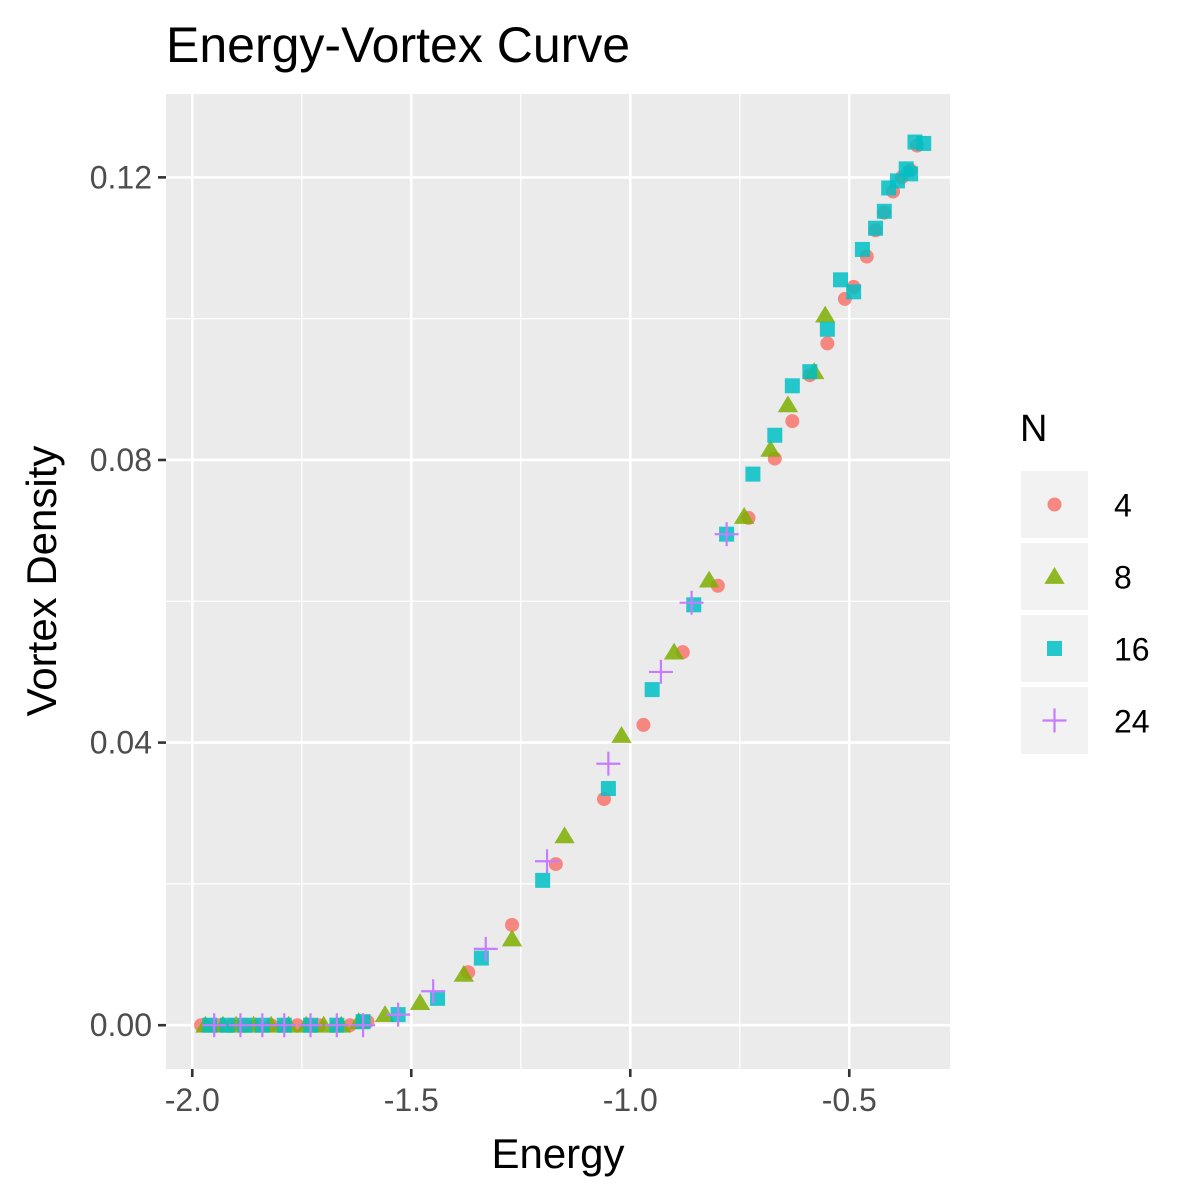  Describe the element at coordinates (1076, 576) in the screenshot. I see `legend-item: 8` at that location.